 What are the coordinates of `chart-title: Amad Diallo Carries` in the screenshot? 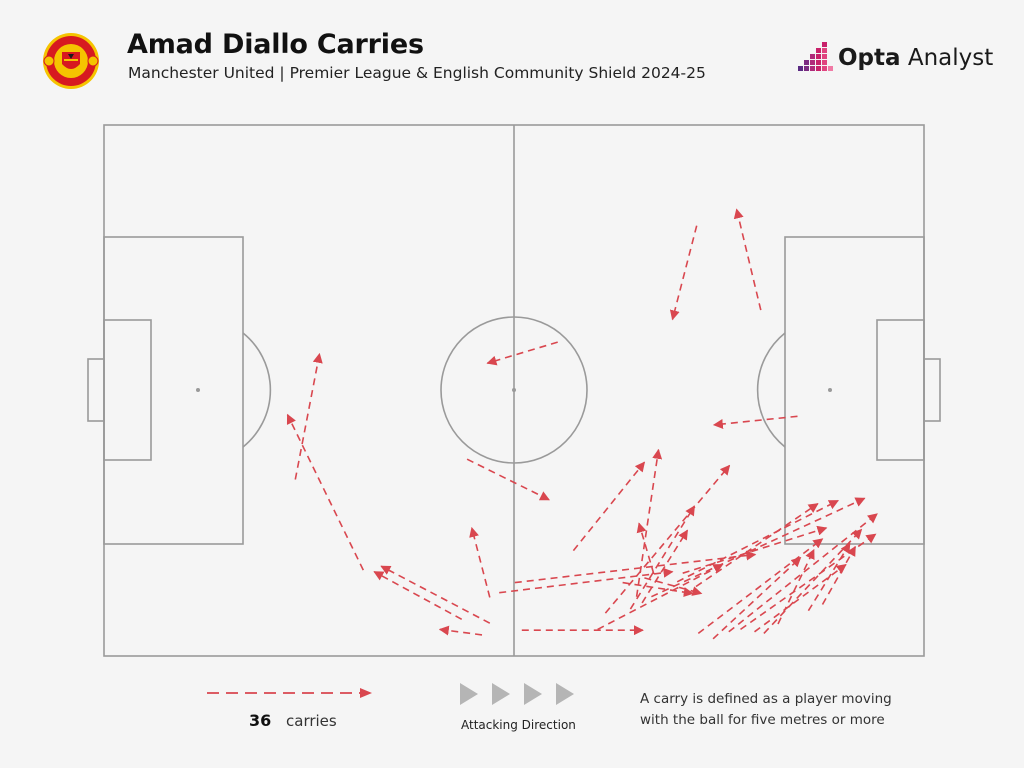 It's located at (275, 44).